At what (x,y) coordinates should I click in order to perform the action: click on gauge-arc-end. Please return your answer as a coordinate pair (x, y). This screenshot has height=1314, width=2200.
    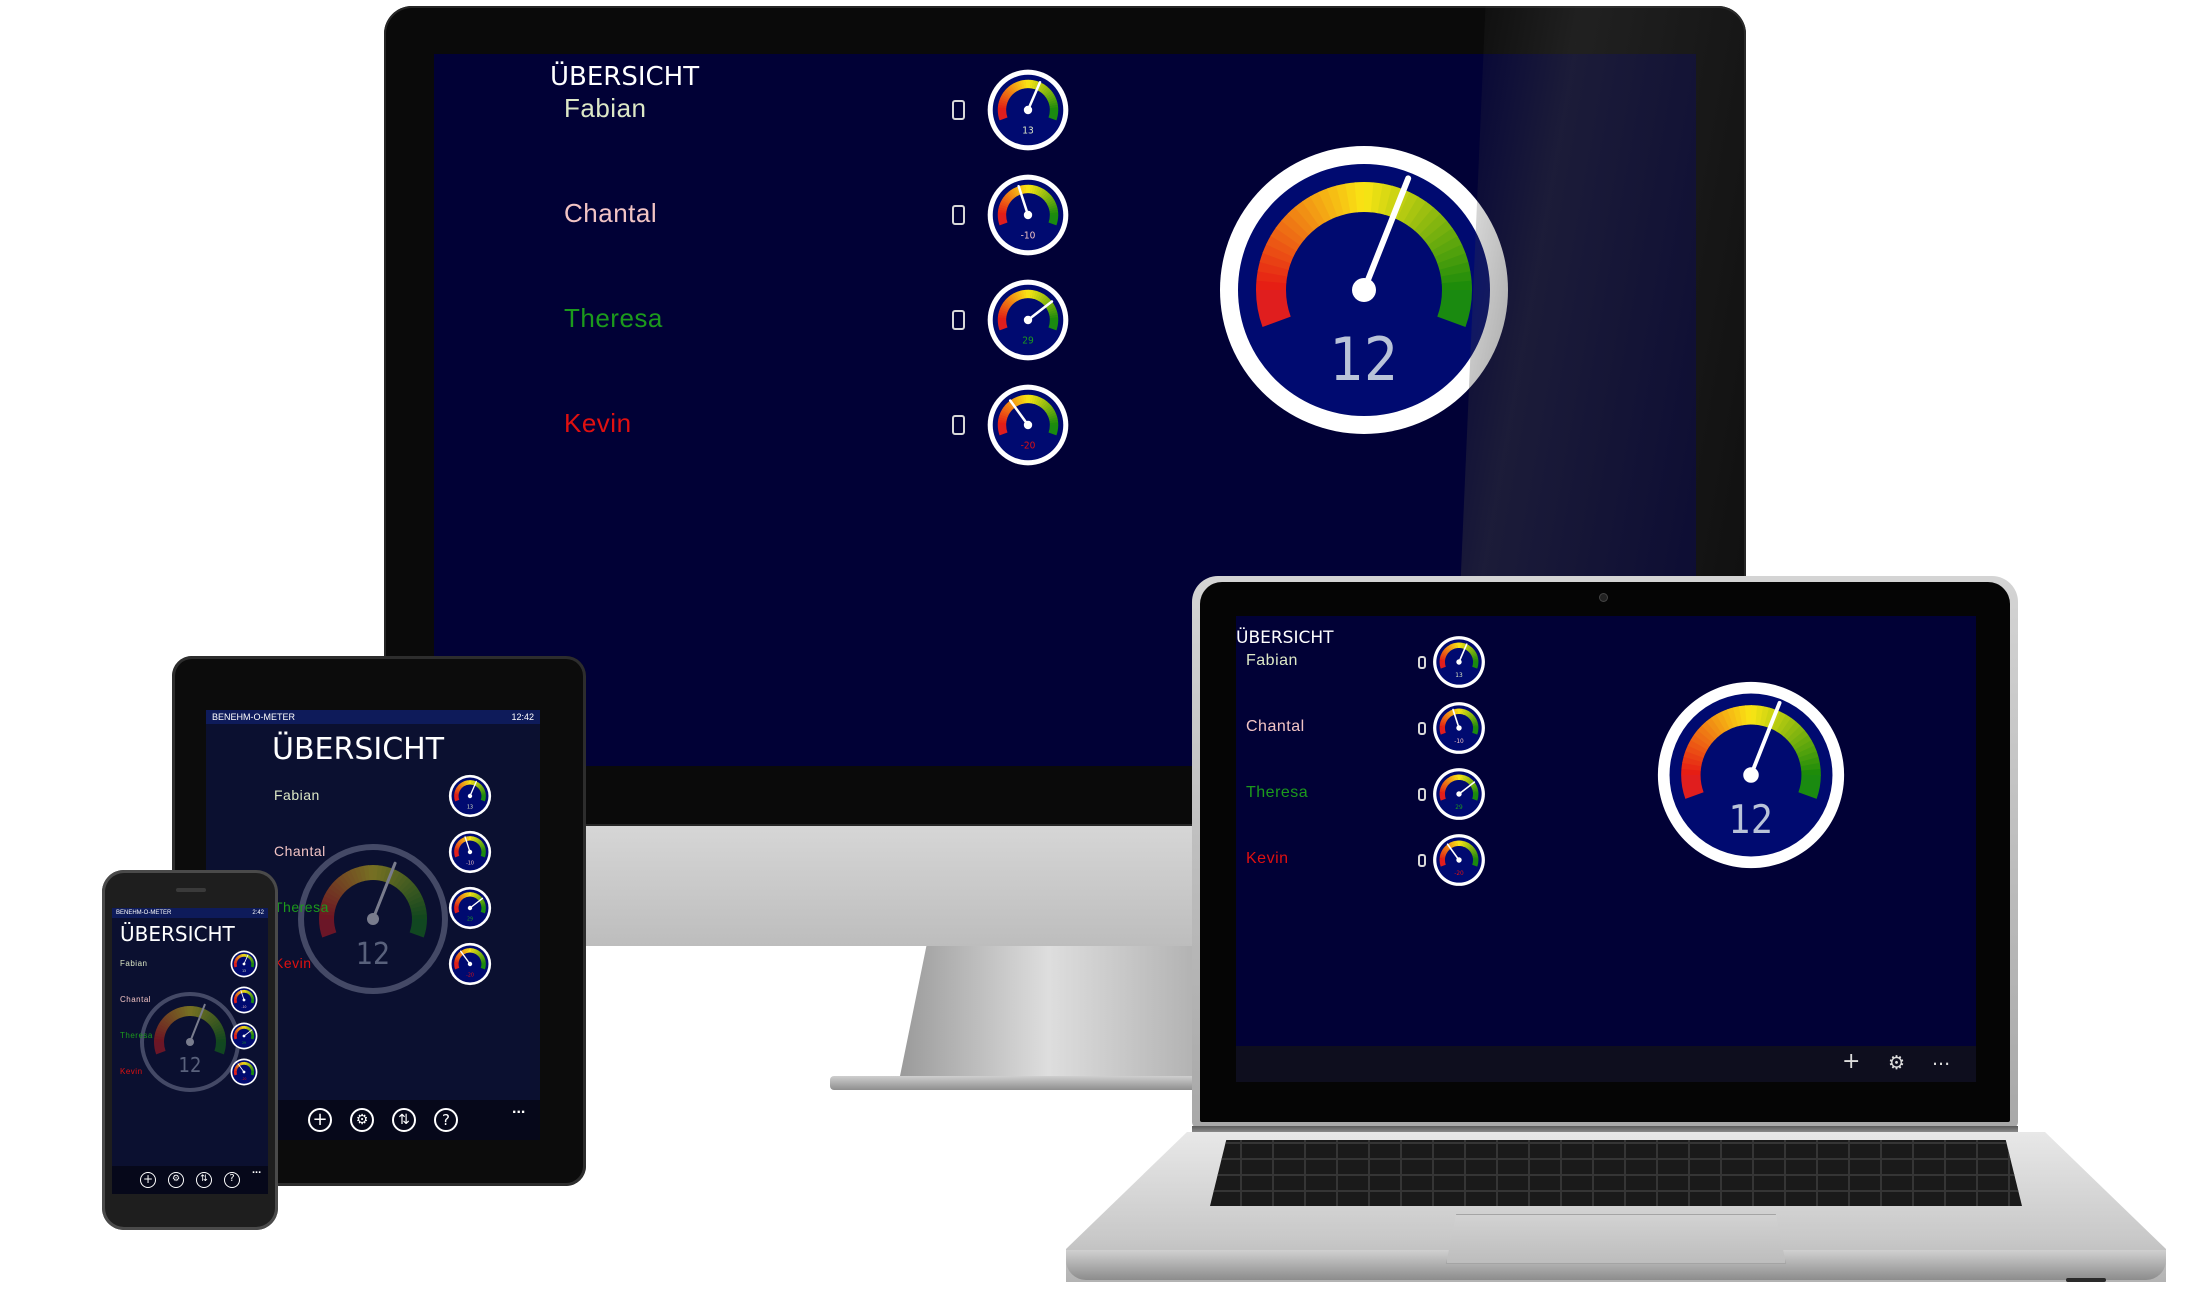
    Looking at the image, I should click on (1442, 731).